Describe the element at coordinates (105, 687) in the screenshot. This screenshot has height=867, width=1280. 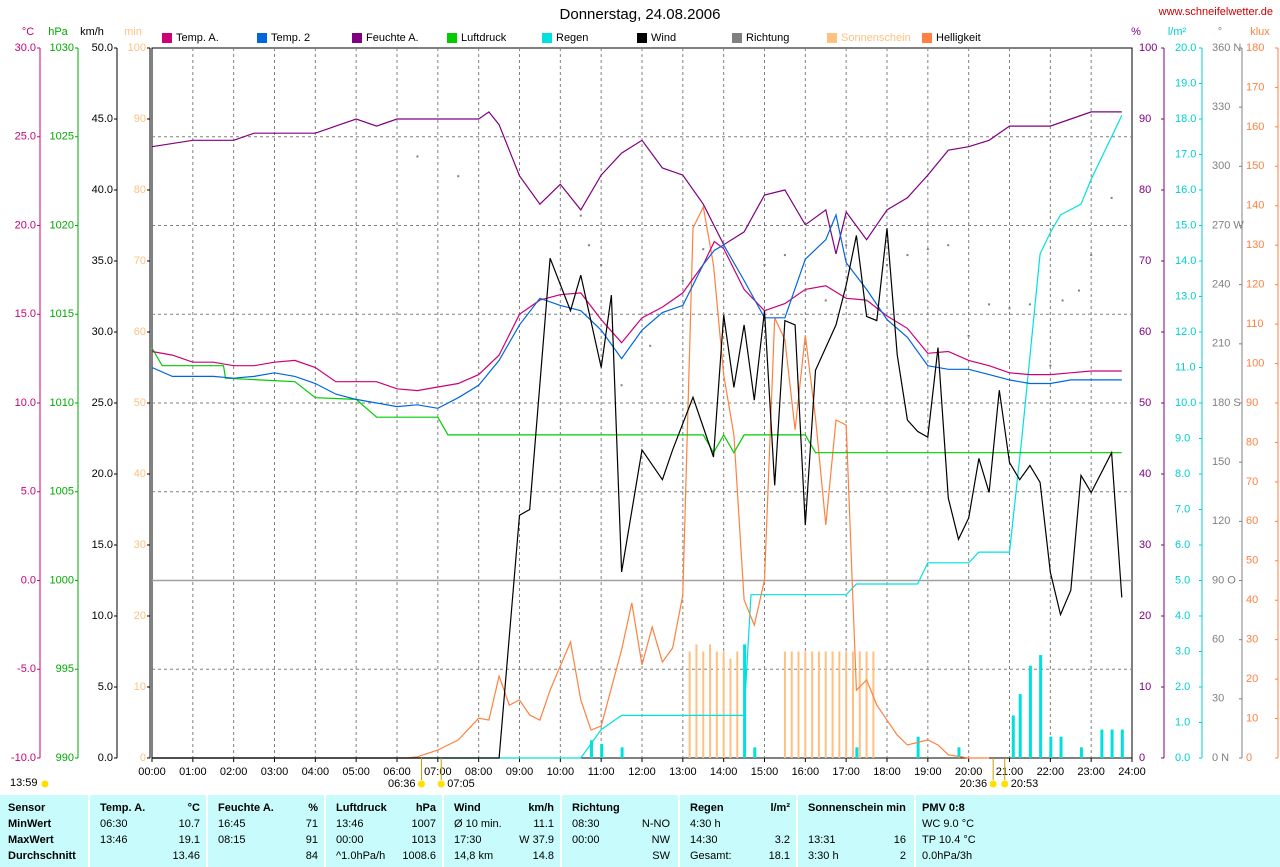
I see `y-tick-label: 5.0` at that location.